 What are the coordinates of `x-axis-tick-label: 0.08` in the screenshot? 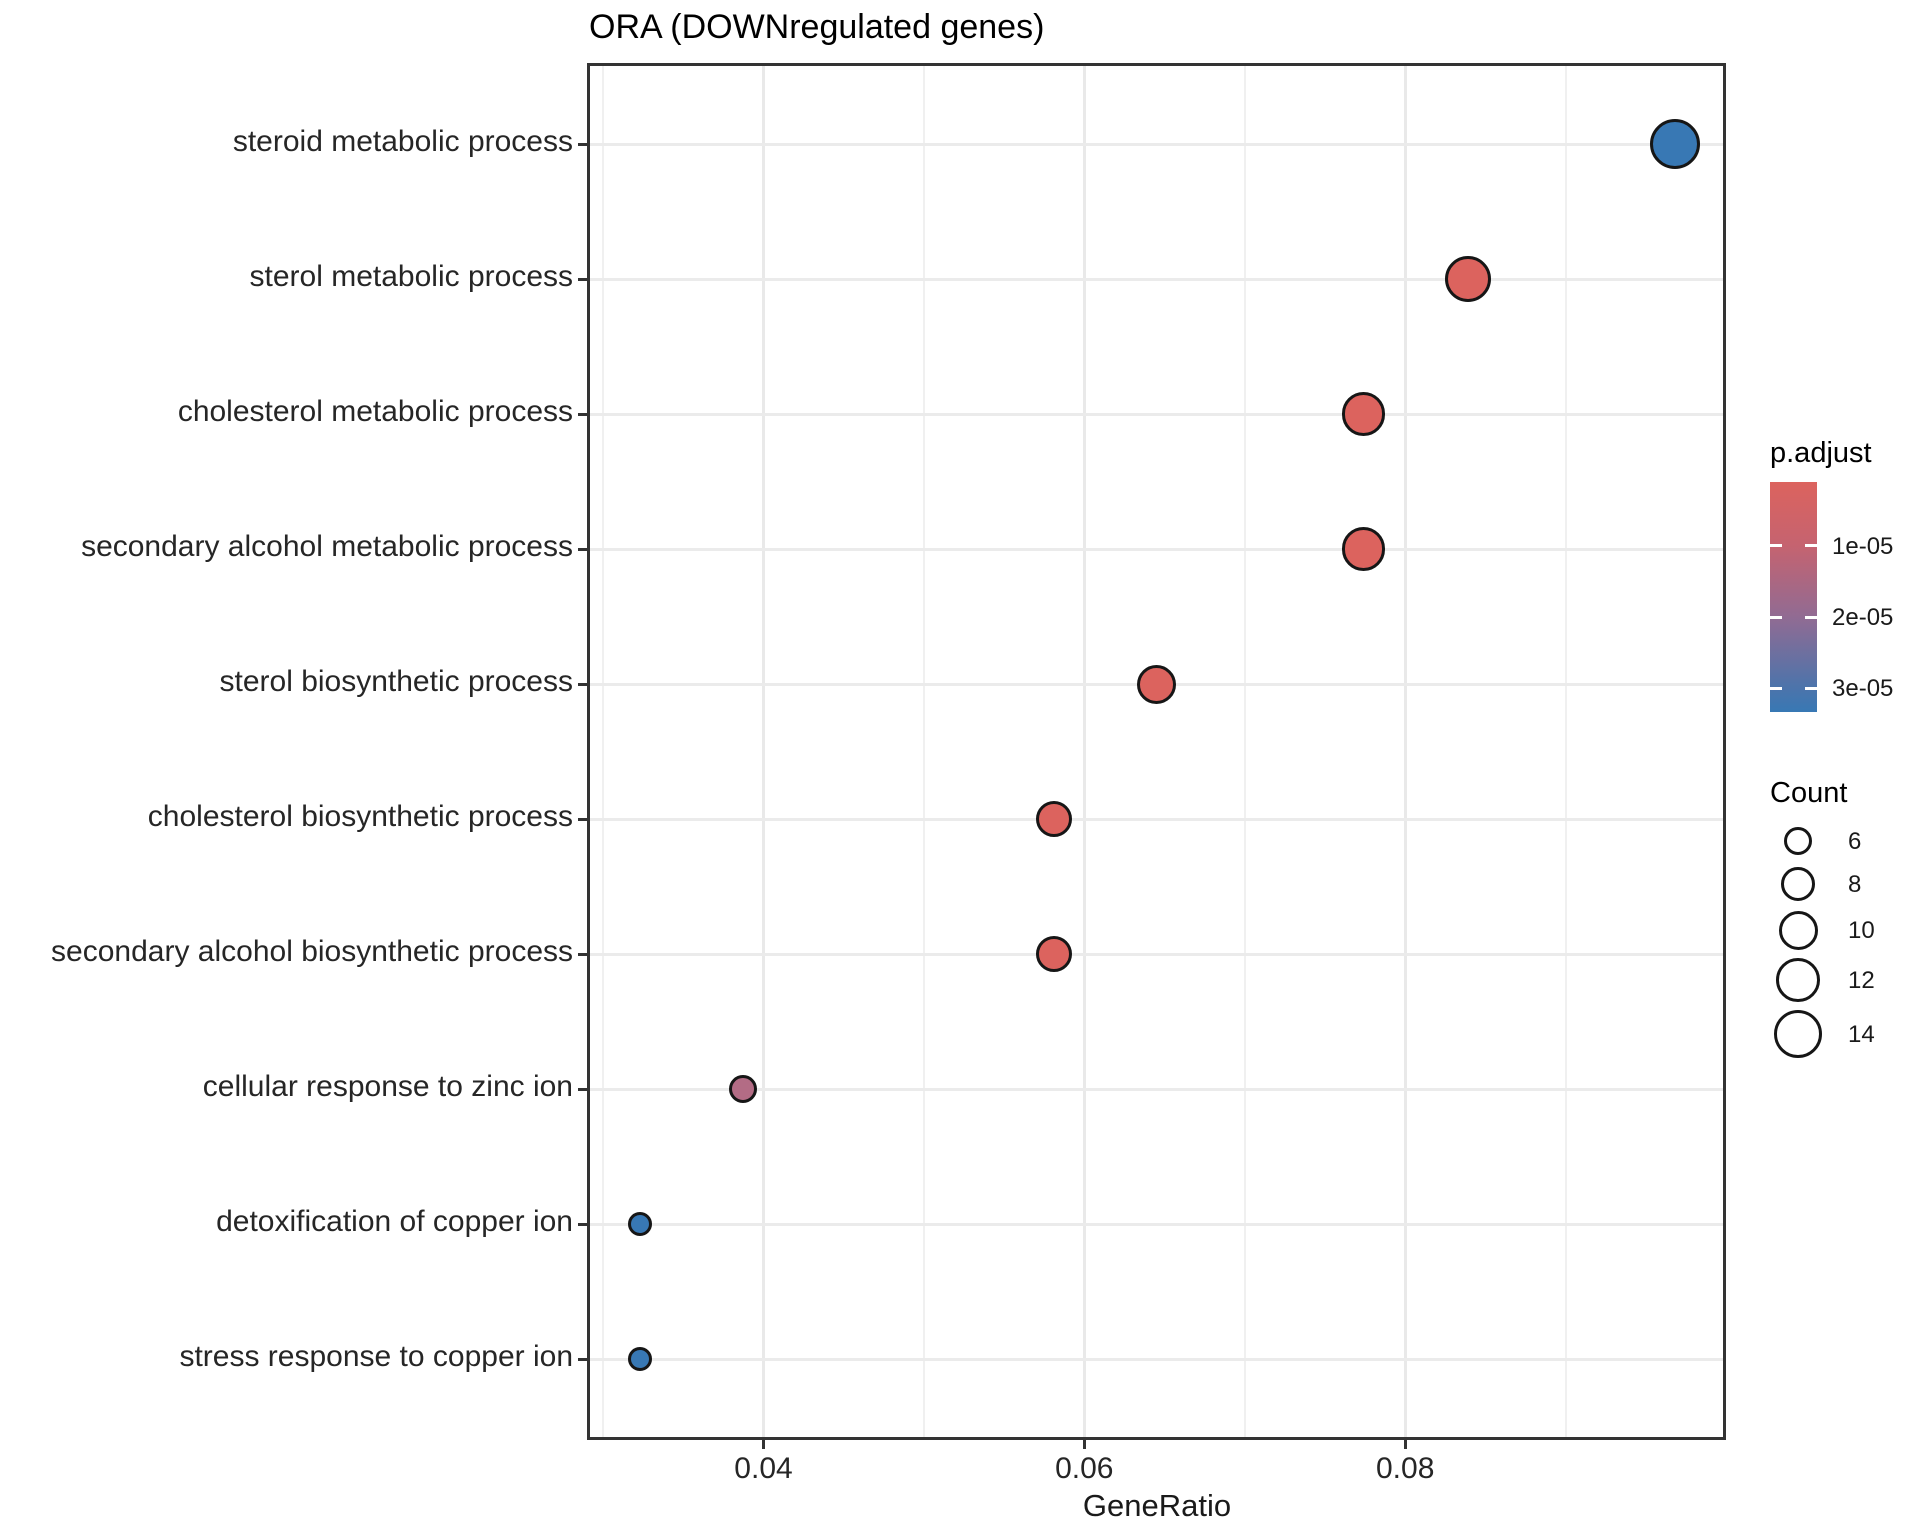 It's located at (1405, 1468).